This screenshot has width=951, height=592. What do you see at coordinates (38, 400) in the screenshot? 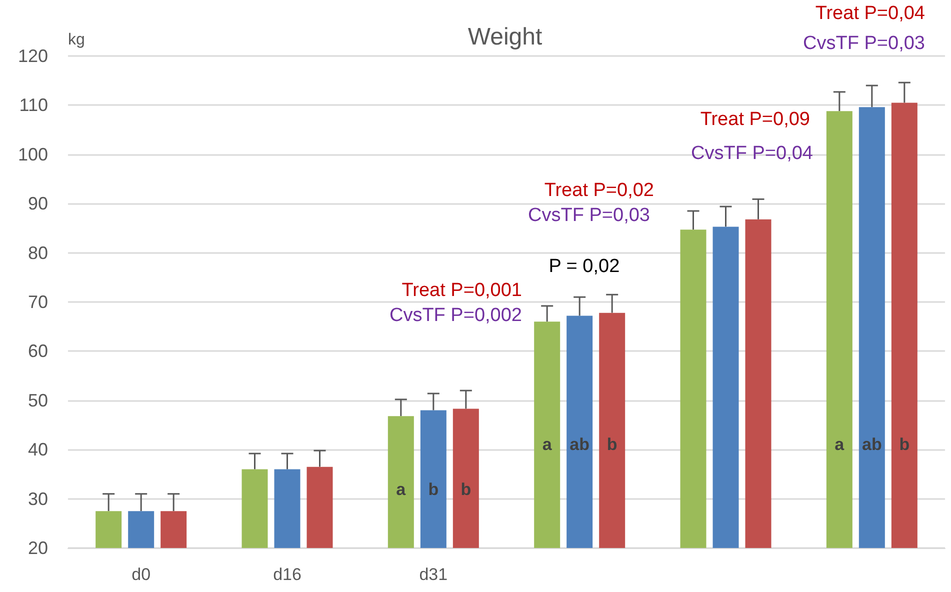
I see `y-tick-label: 50` at bounding box center [38, 400].